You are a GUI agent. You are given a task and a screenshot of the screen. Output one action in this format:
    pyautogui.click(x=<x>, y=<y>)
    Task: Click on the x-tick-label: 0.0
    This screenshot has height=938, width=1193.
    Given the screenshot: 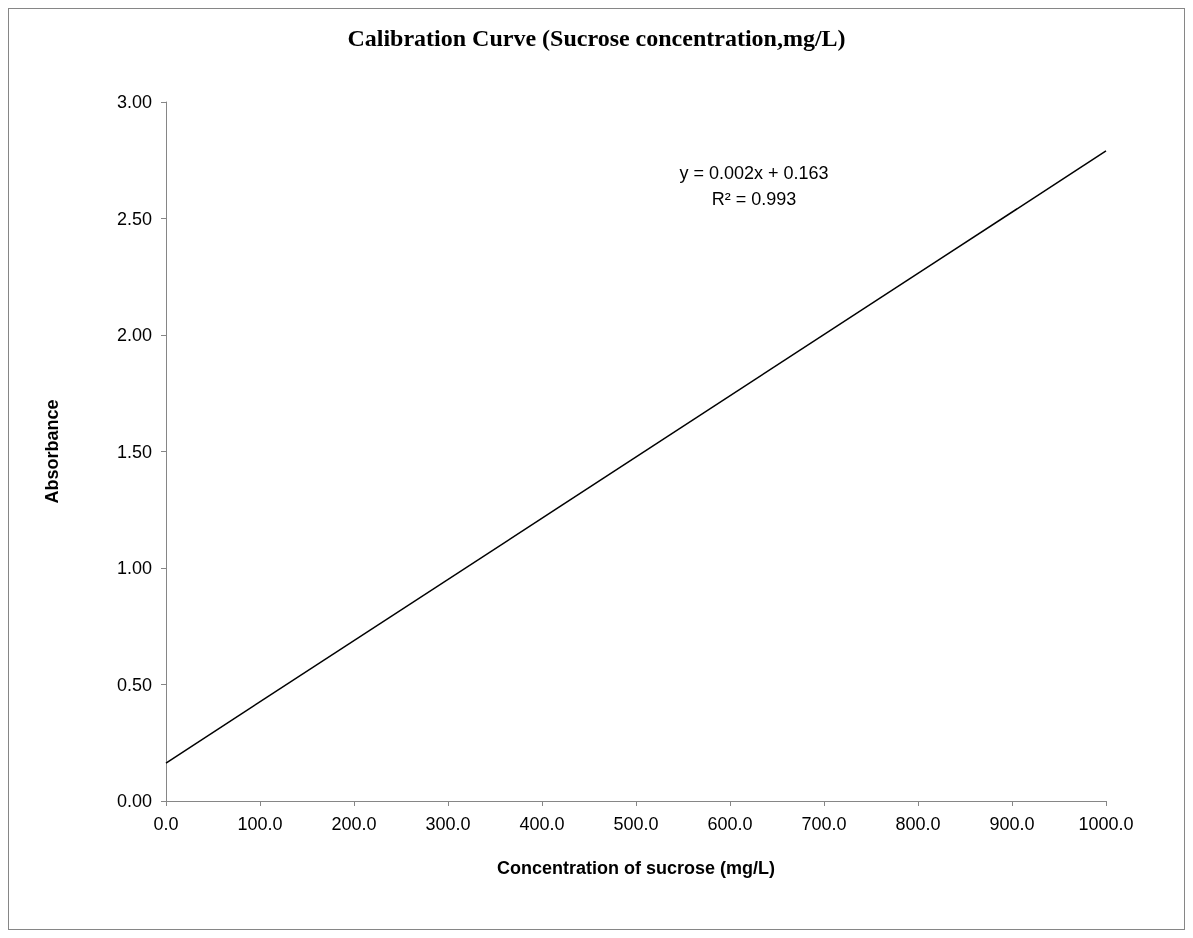 What is the action you would take?
    pyautogui.click(x=166, y=824)
    